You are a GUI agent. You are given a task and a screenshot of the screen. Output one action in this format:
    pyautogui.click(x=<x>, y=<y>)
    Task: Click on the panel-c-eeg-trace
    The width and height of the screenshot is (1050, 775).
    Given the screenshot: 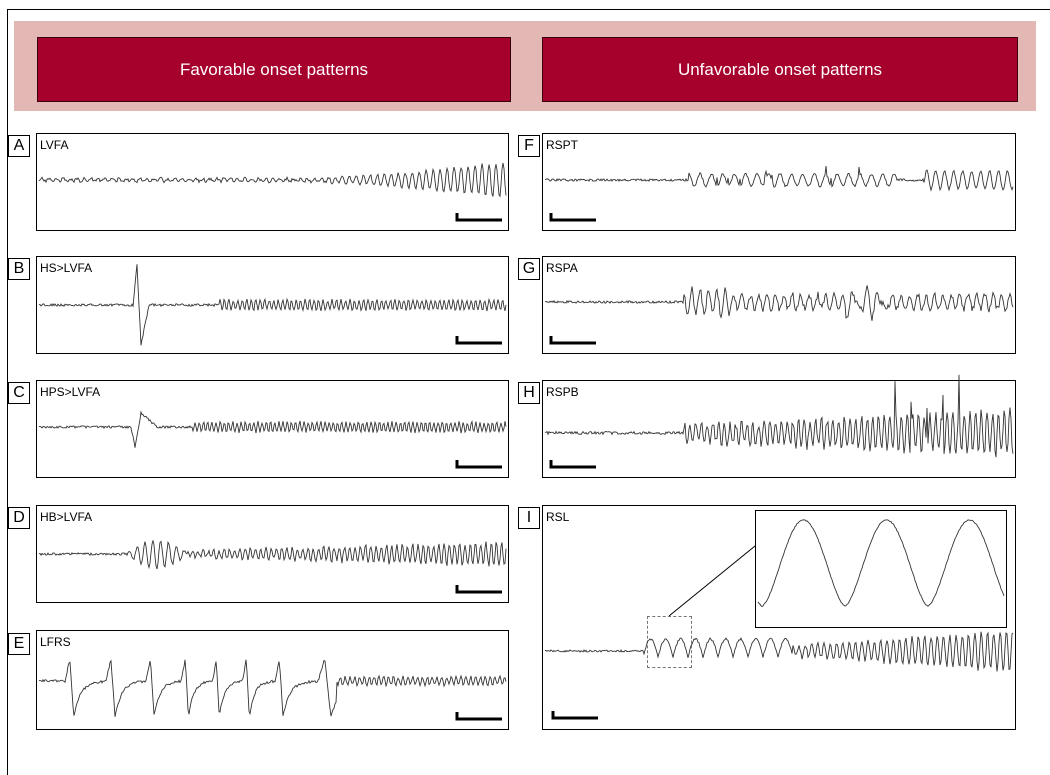 What is the action you would take?
    pyautogui.click(x=272, y=429)
    